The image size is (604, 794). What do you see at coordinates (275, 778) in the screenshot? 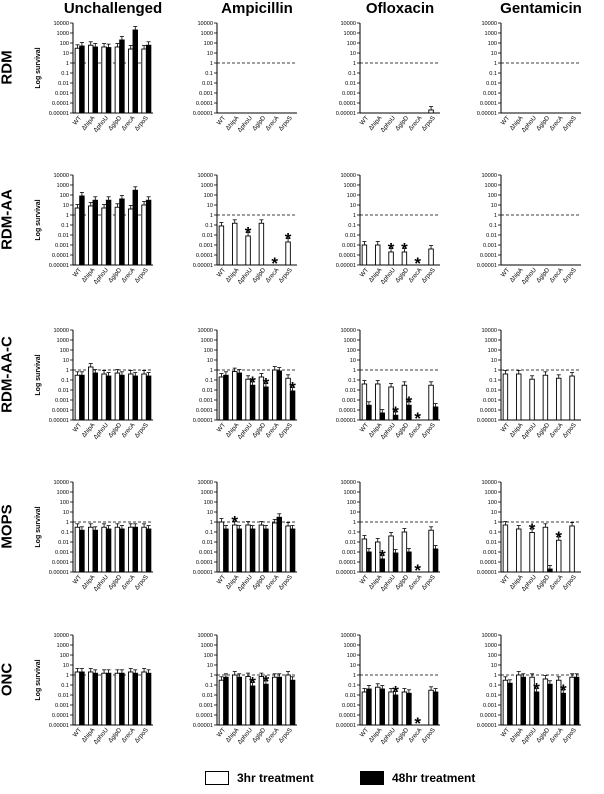
I see `legend-open-label: 3hr treatment` at bounding box center [275, 778].